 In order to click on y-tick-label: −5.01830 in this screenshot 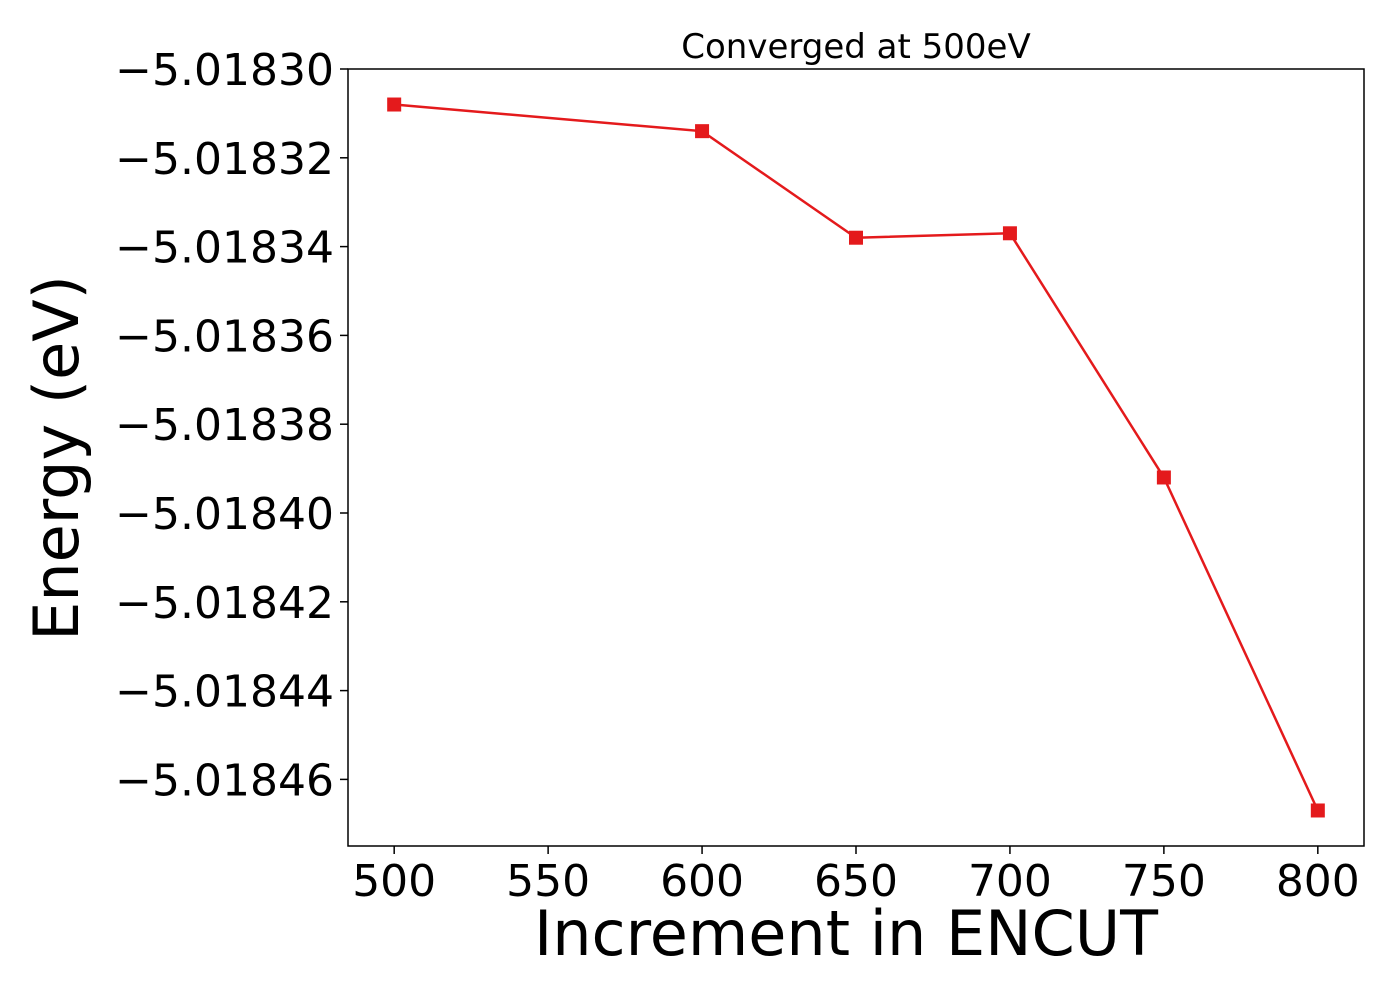, I will do `click(224, 70)`.